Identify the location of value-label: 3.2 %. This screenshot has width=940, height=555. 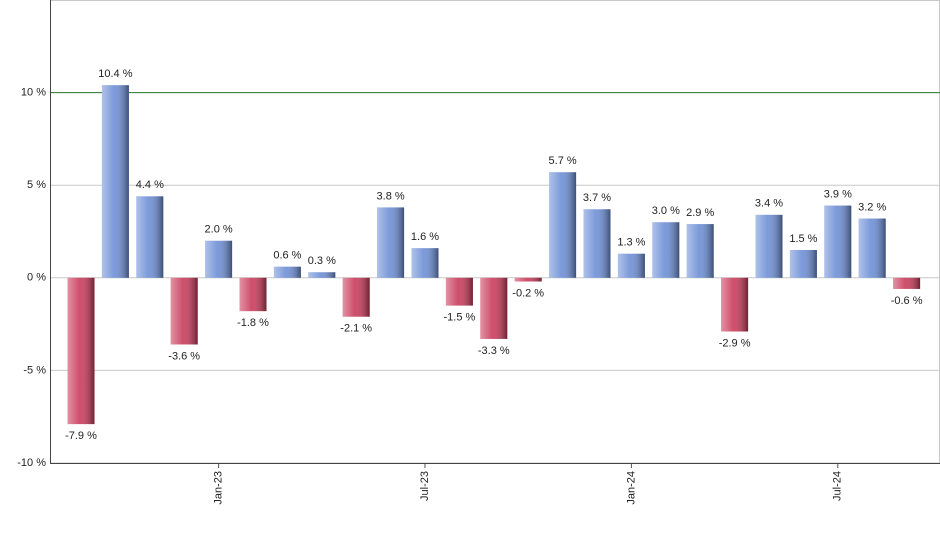
(872, 207).